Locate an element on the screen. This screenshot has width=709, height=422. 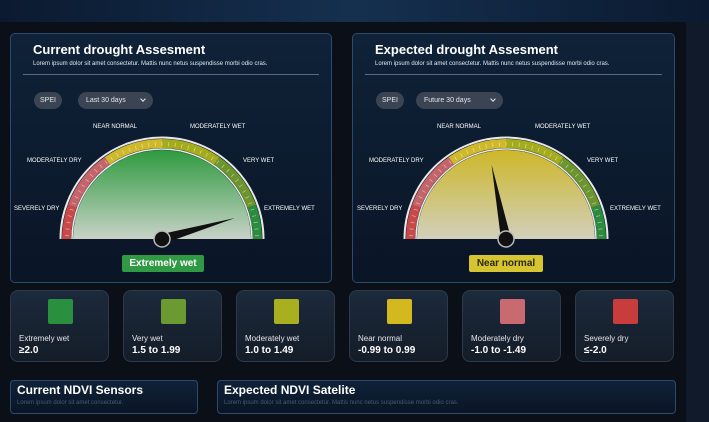
gauge-label-extremely-wet: EXTREMELY WET is located at coordinates (635, 209).